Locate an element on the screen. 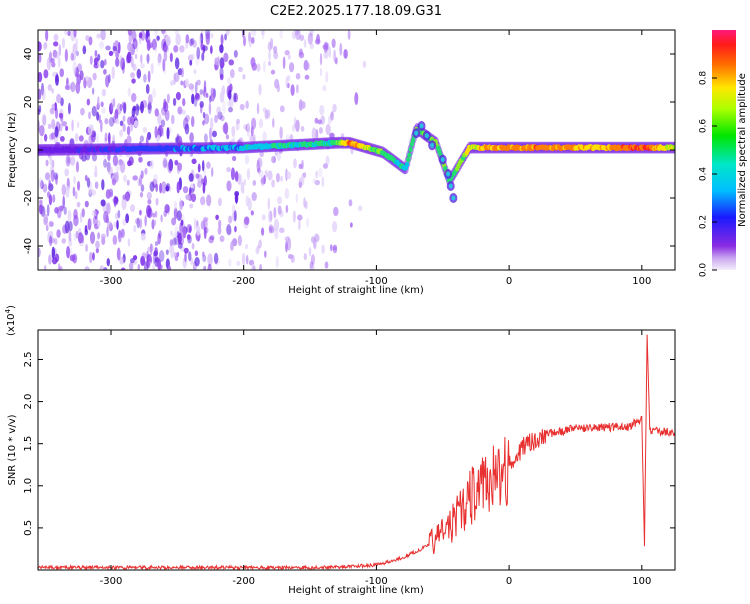 The height and width of the screenshot is (604, 750). snr-ytick-label: 2.0 is located at coordinates (28, 402).